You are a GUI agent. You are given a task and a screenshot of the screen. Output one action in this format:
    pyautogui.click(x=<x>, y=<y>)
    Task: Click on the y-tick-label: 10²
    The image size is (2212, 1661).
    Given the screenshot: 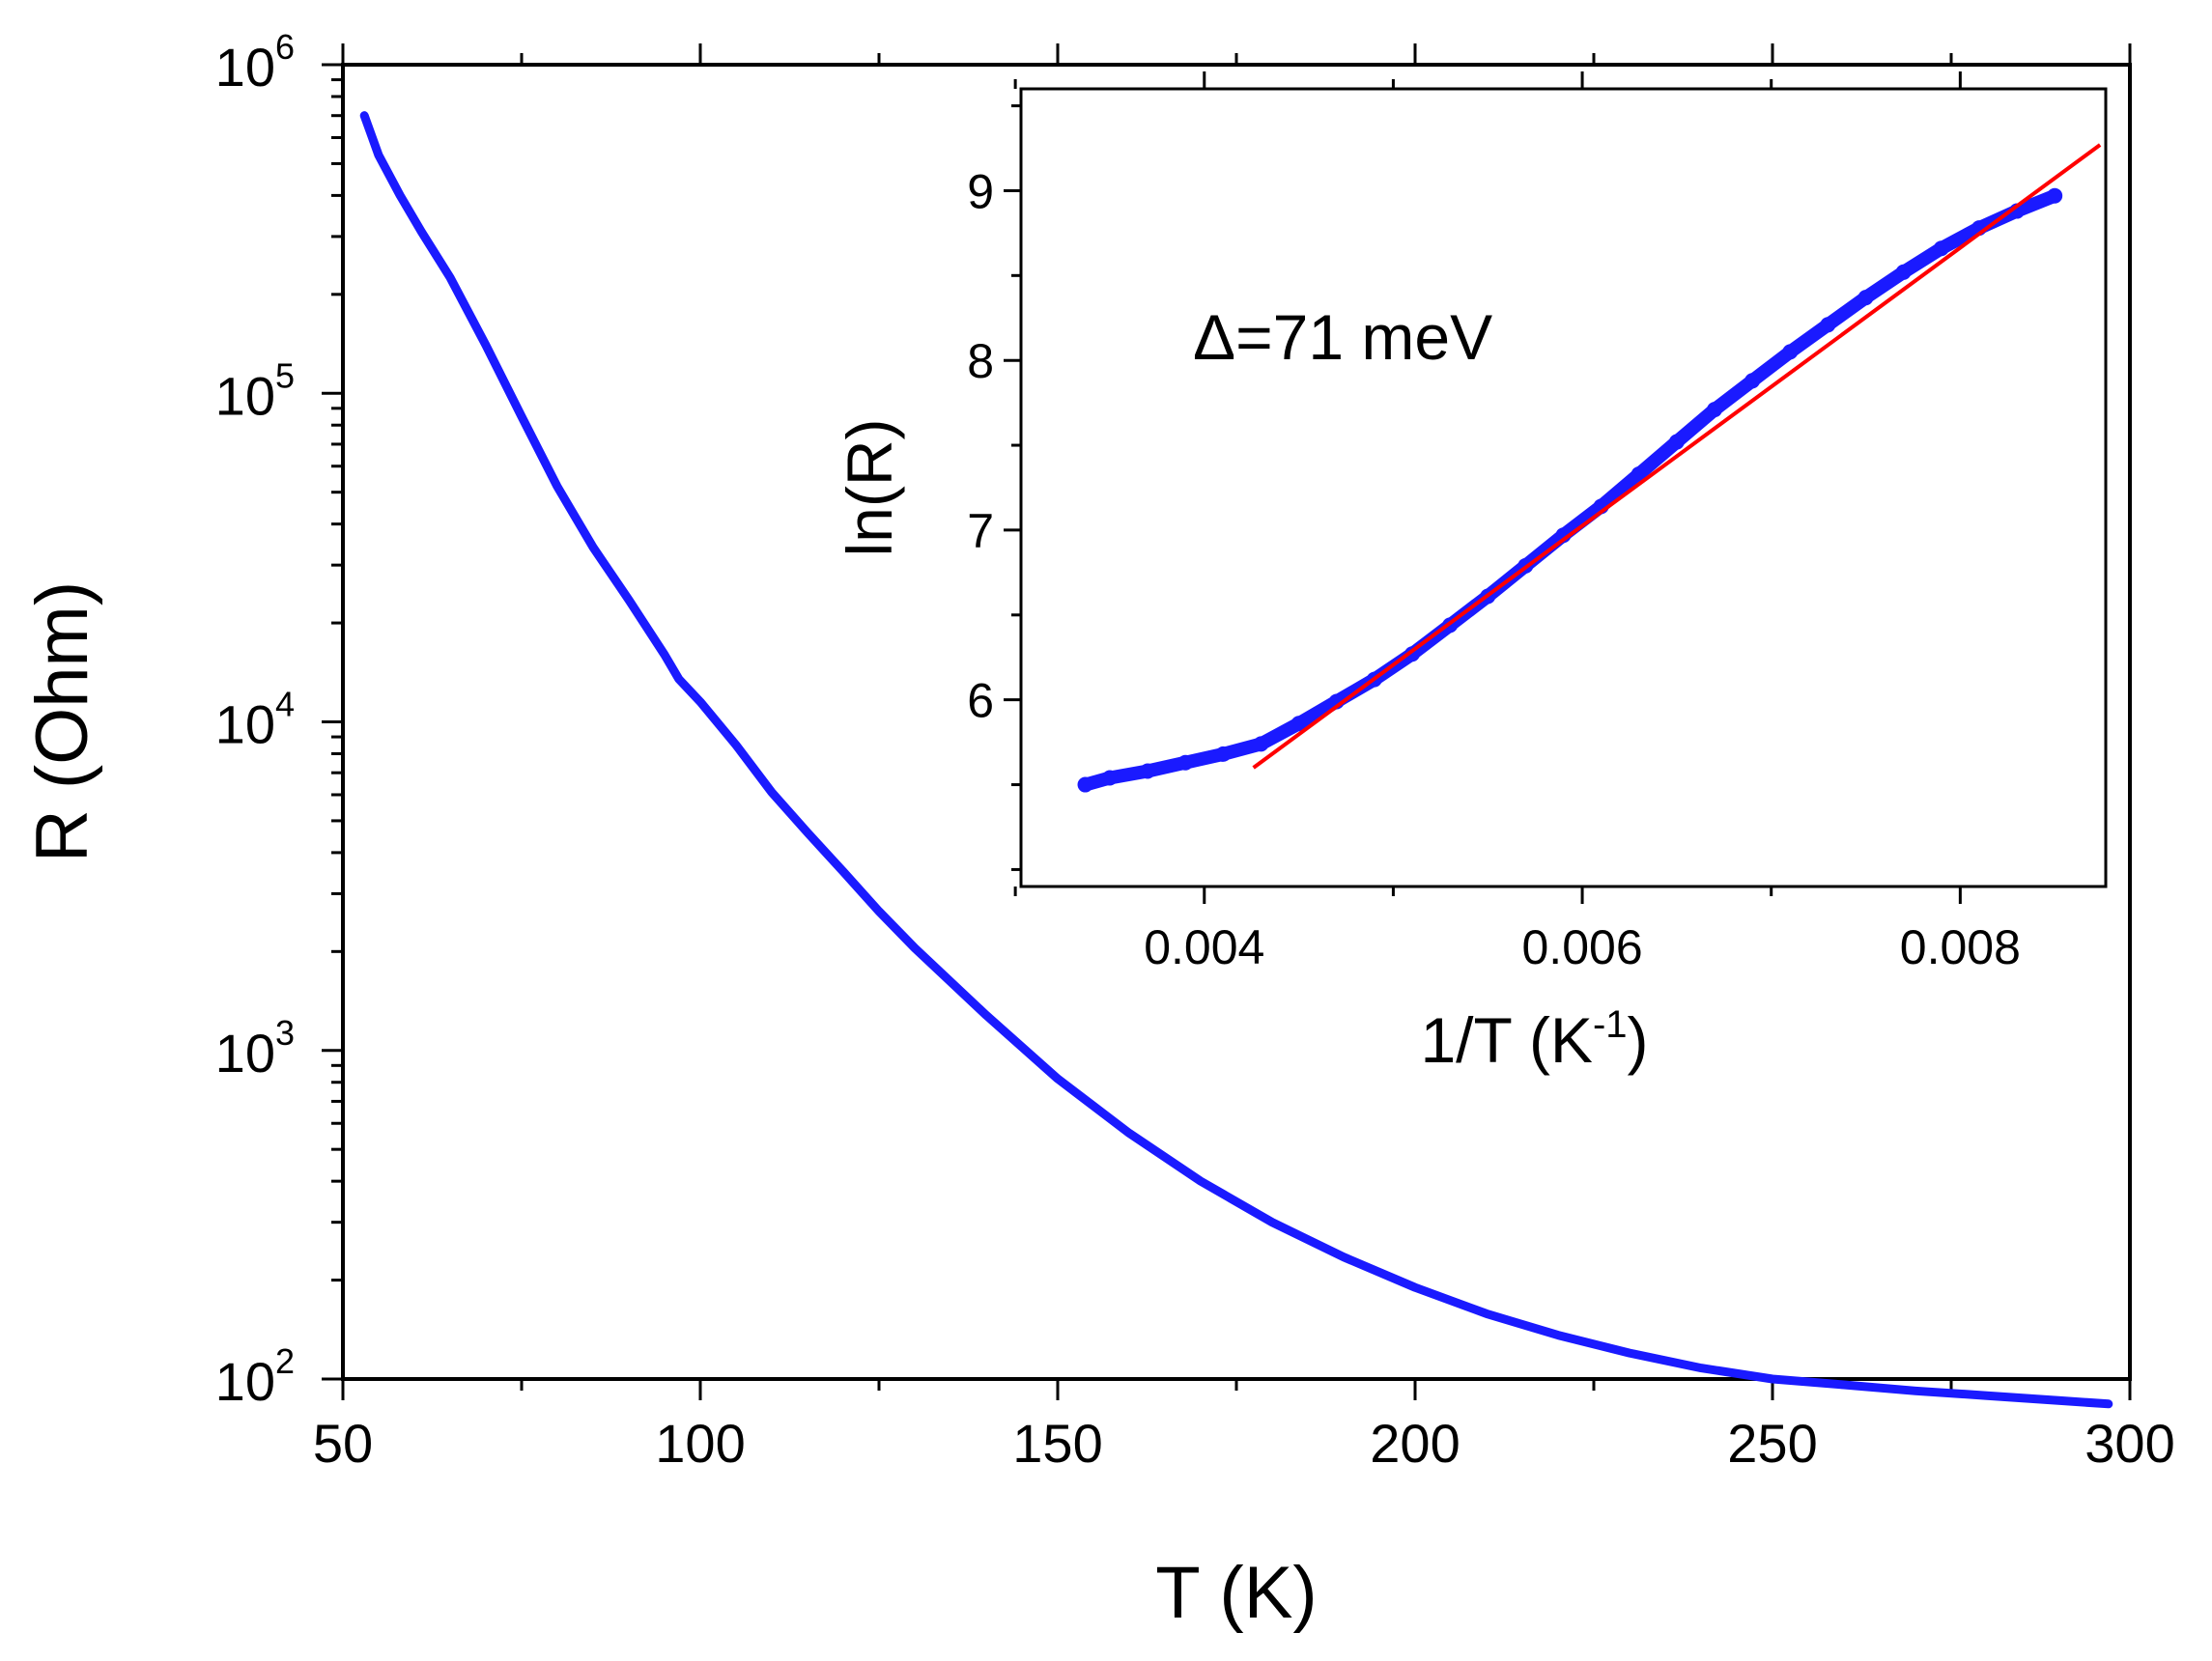 What is the action you would take?
    pyautogui.click(x=255, y=1376)
    